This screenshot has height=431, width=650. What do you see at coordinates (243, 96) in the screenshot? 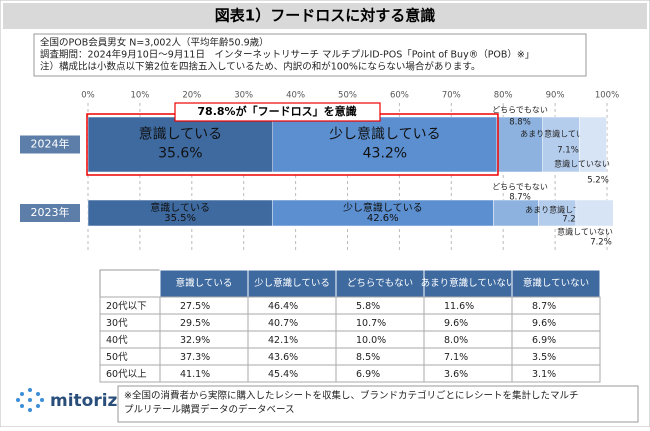
I see `x-tick-label: 30%` at bounding box center [243, 96].